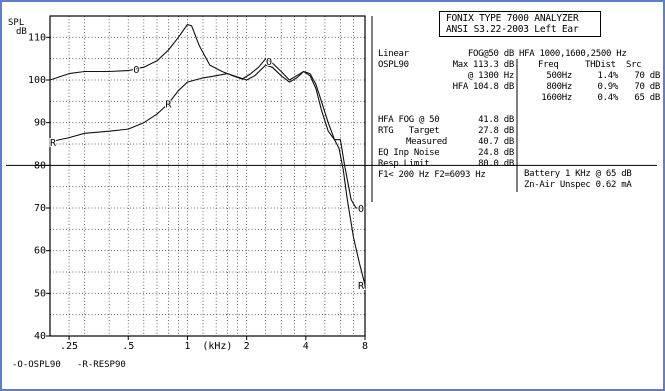  Describe the element at coordinates (409, 131) in the screenshot. I see `measure-label: RTG Target` at that location.